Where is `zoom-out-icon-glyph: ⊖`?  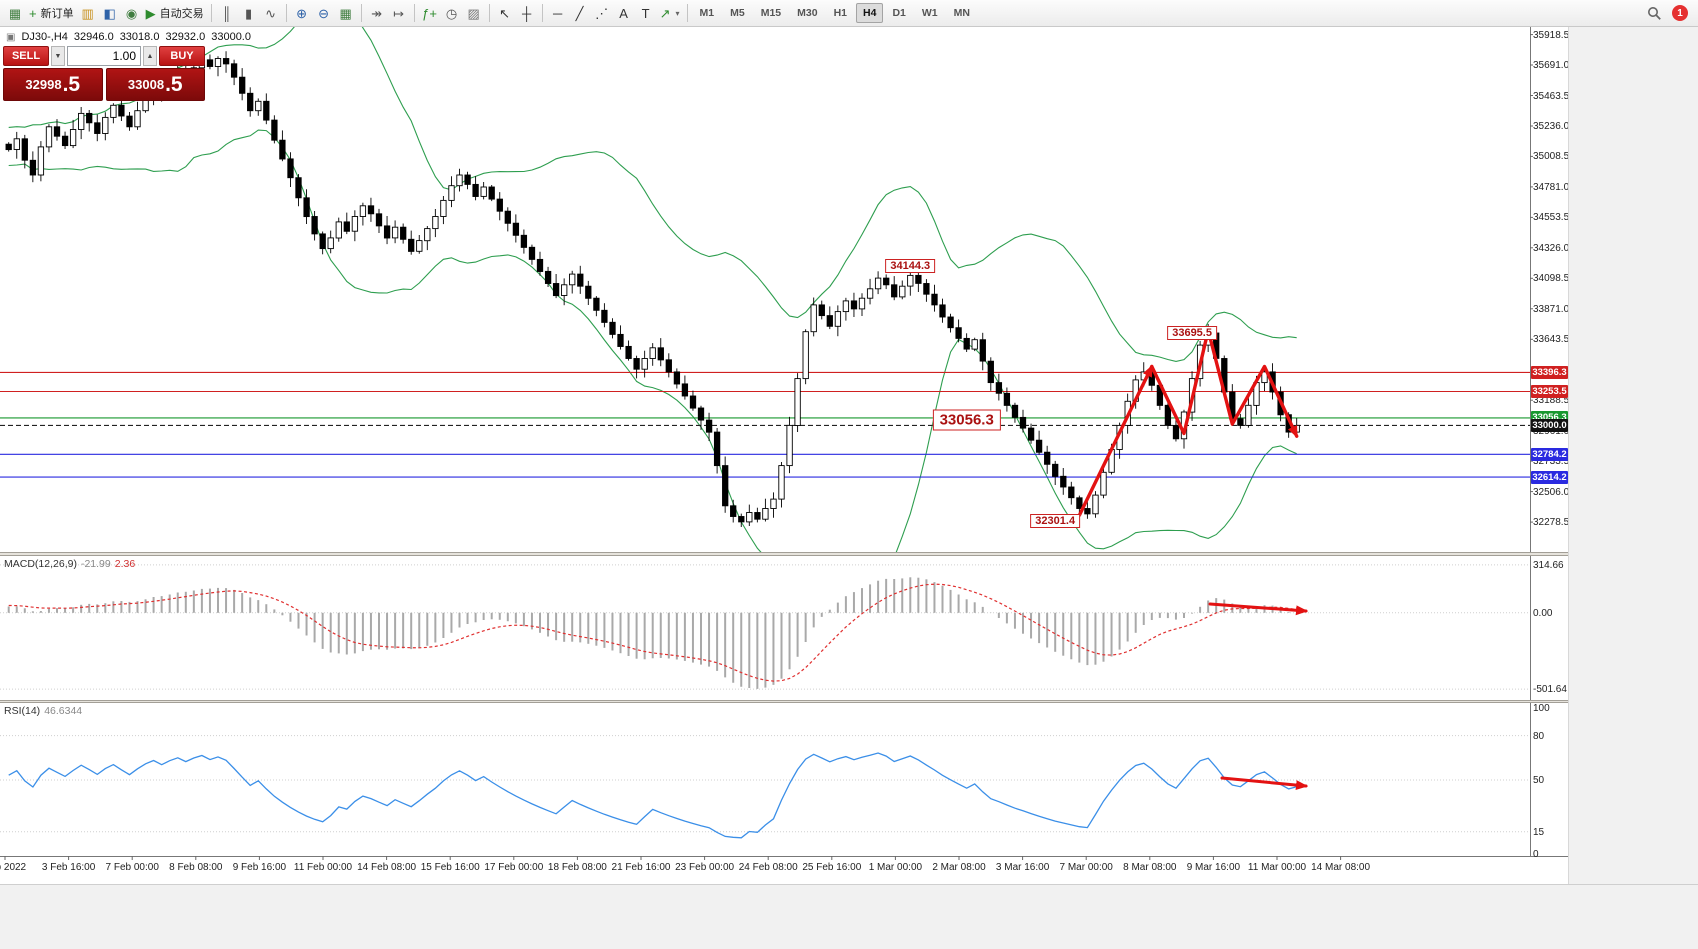
zoom-out-icon-glyph: ⊖ is located at coordinates (324, 13).